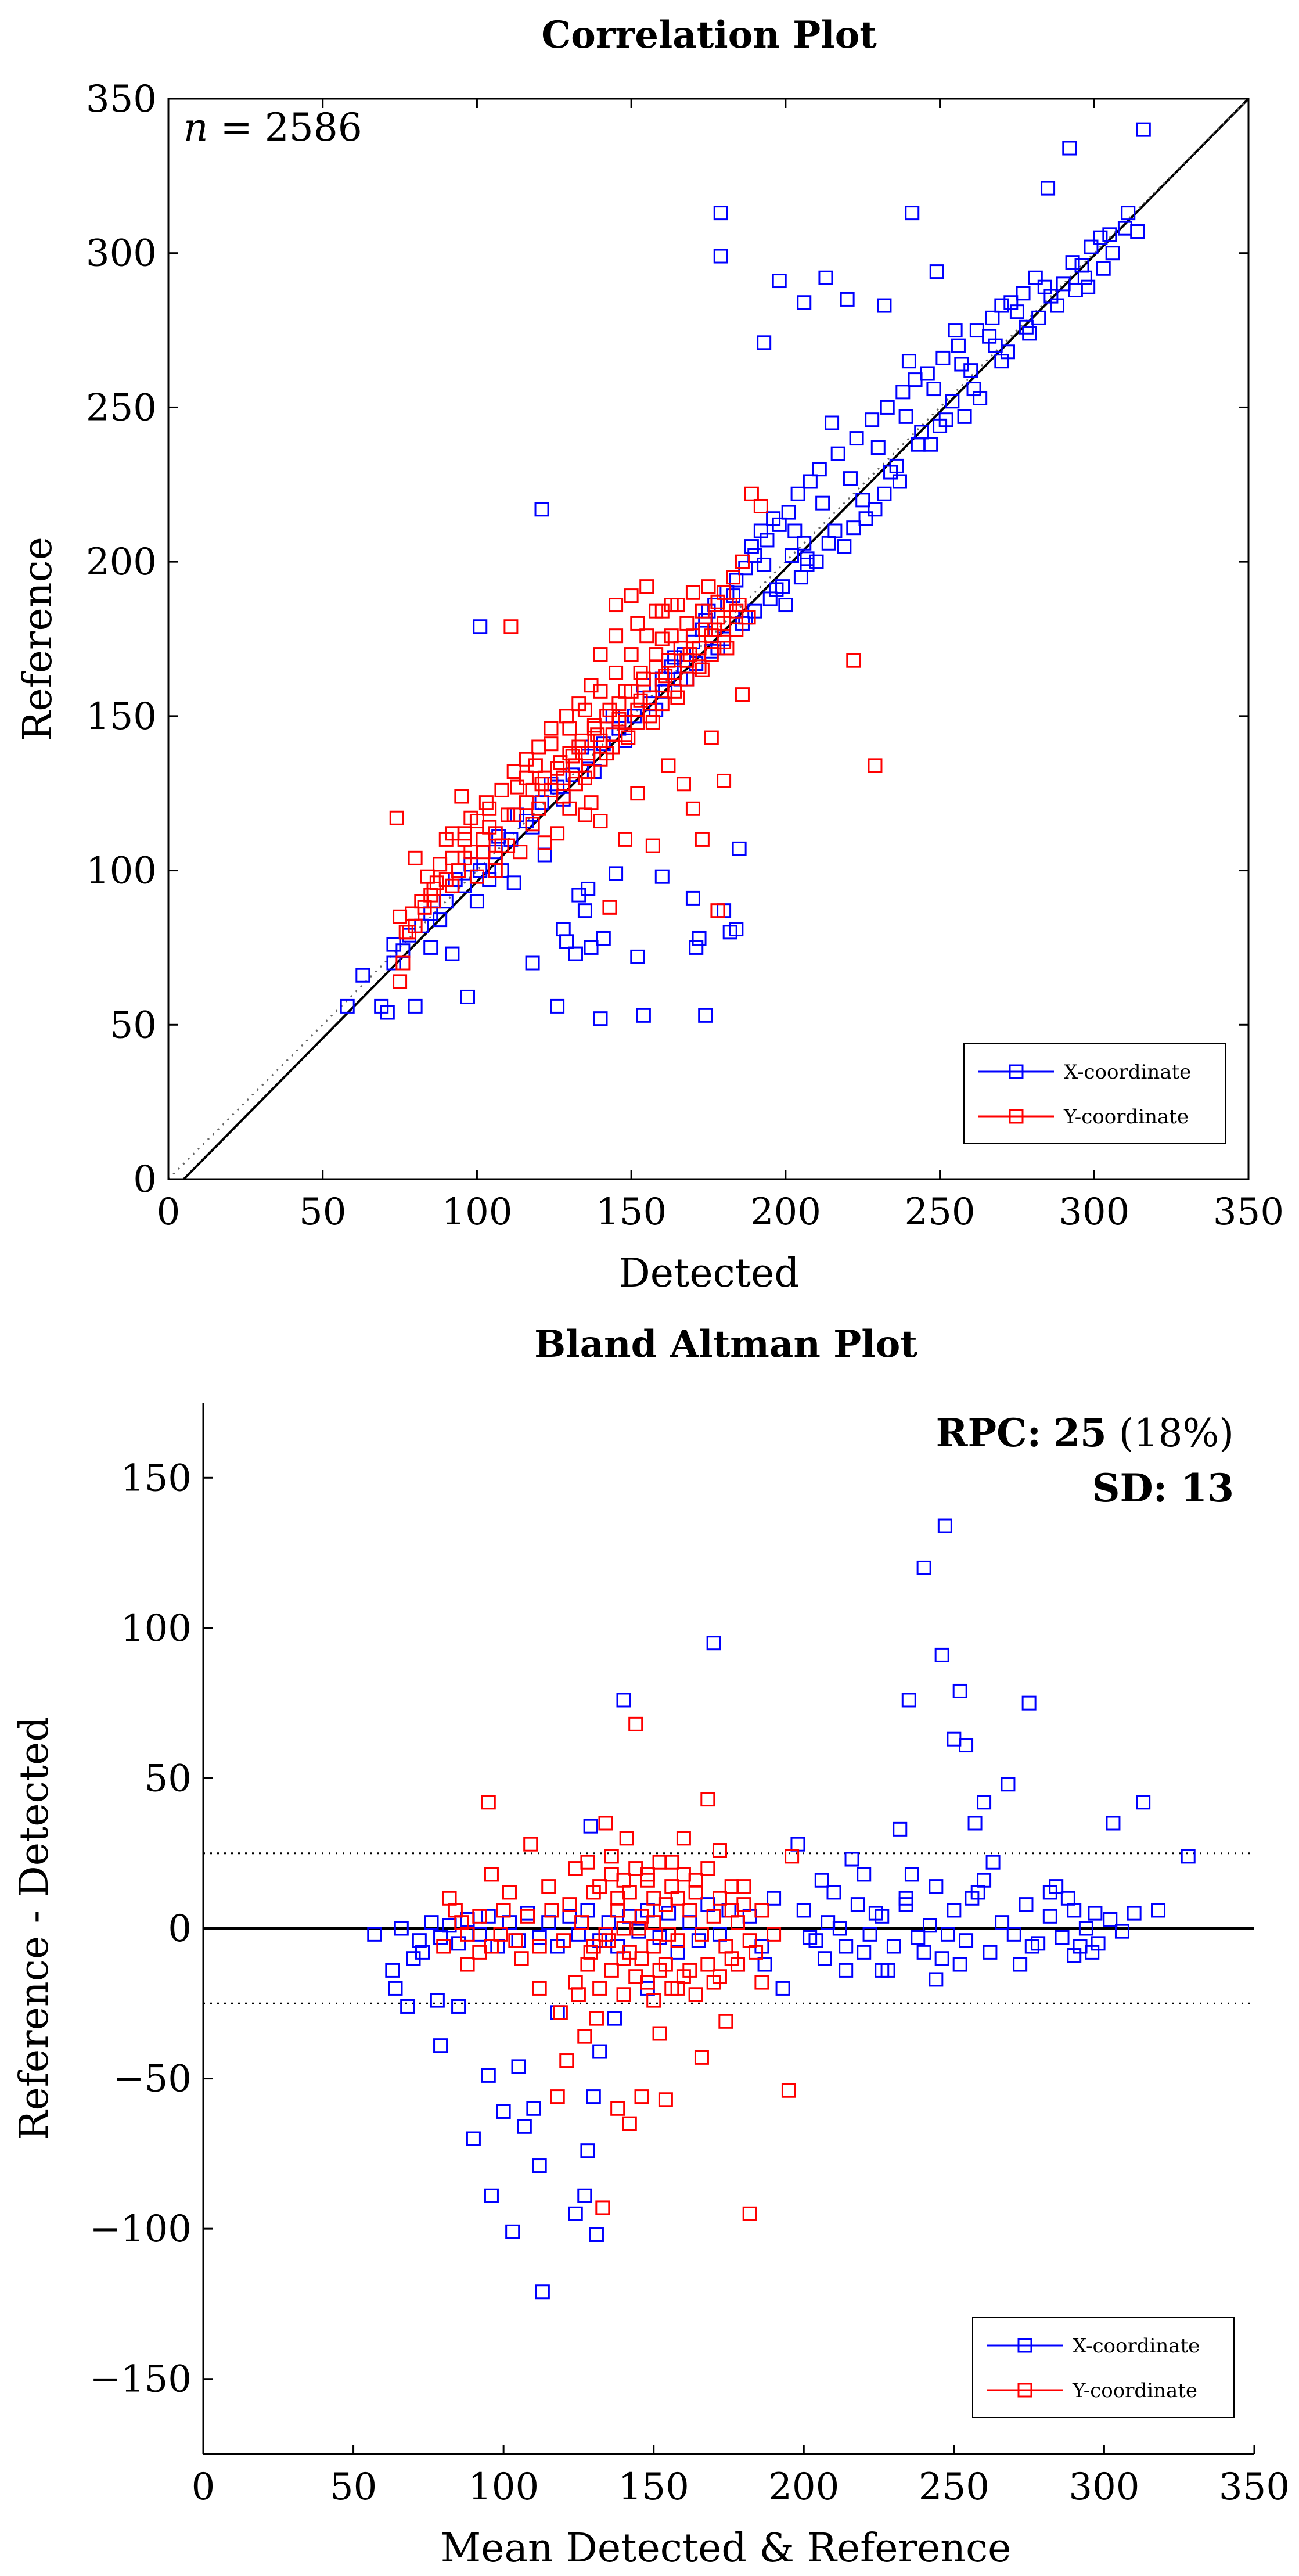 This screenshot has width=1299, height=2576. I want to click on x-tick-label: 0, so click(203, 2487).